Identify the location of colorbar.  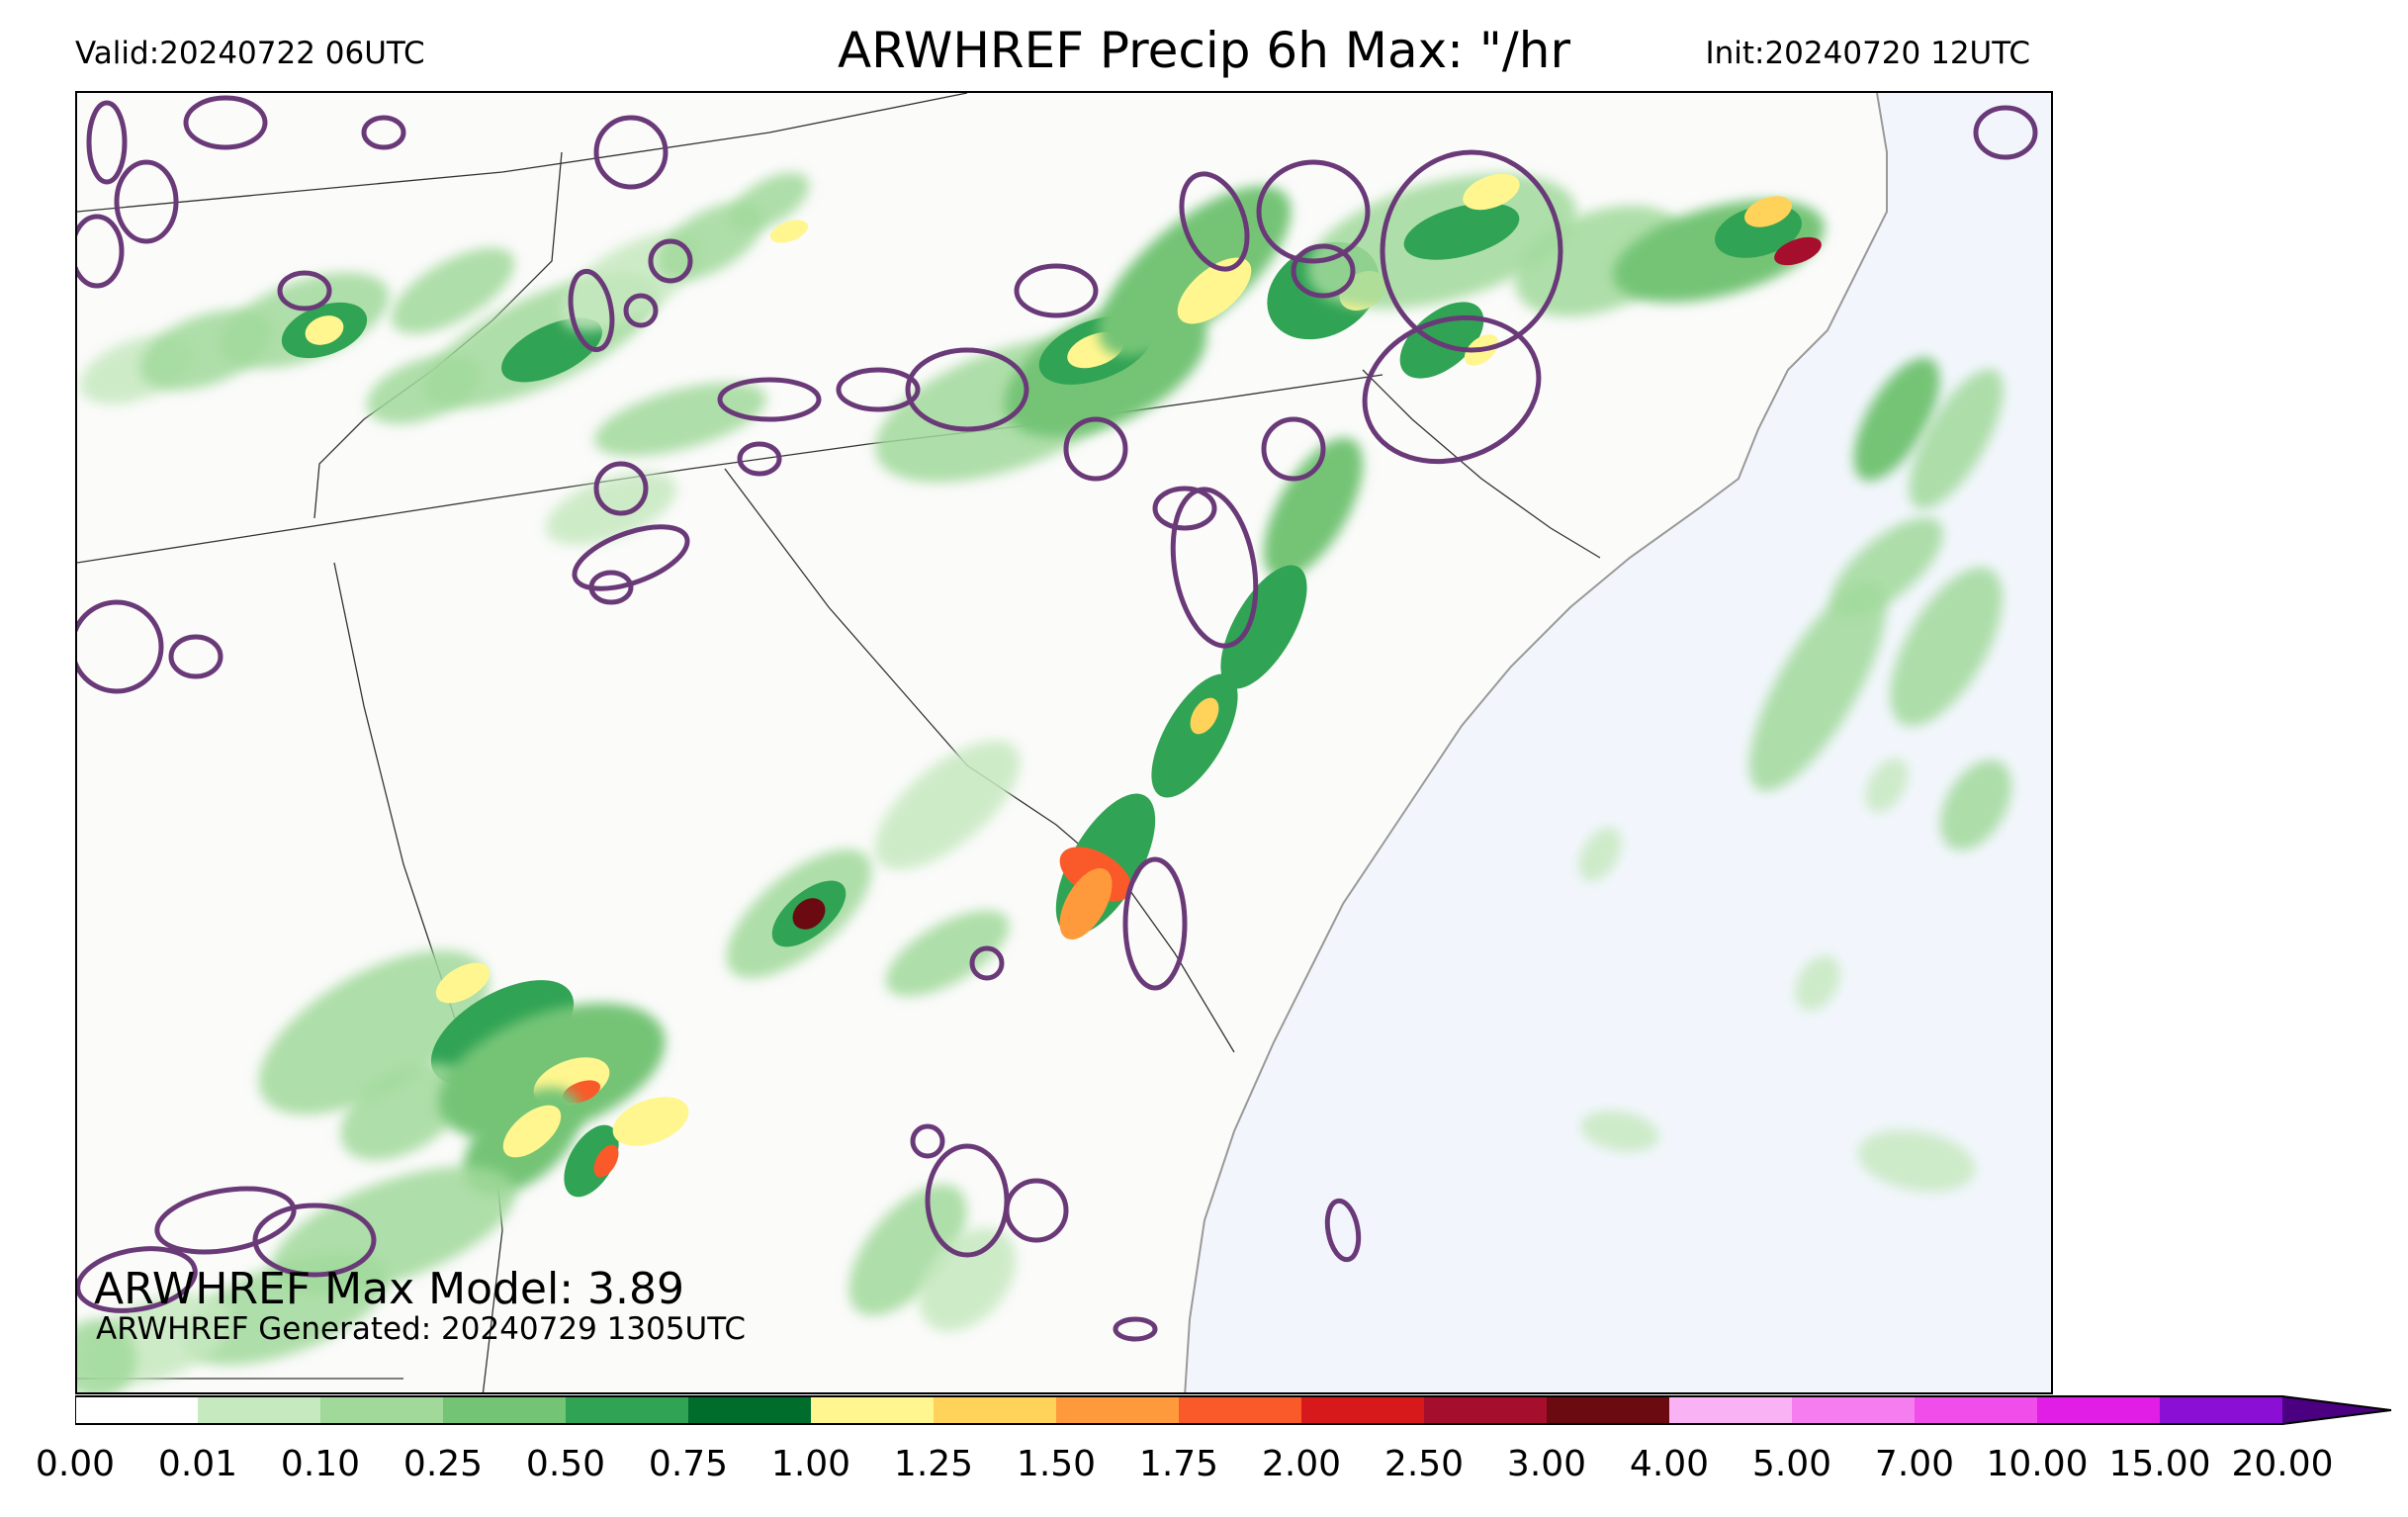
(1233, 1410).